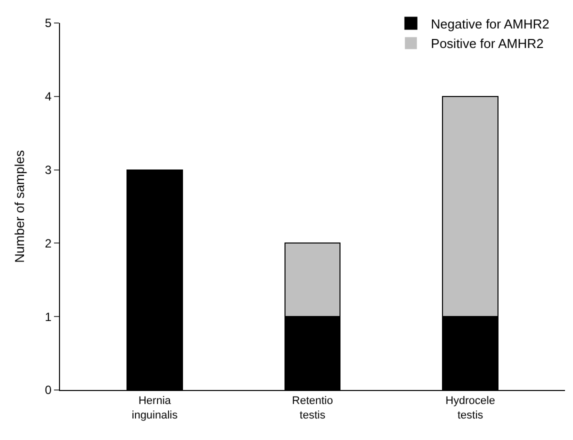  What do you see at coordinates (490, 24) in the screenshot?
I see `legend-label: Negative for AMHR2` at bounding box center [490, 24].